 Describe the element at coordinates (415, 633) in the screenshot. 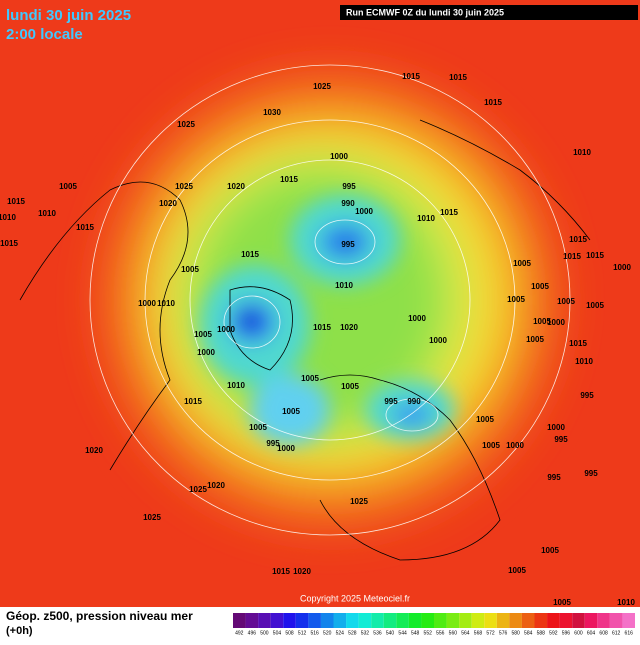

I see `scale-label: 548` at that location.